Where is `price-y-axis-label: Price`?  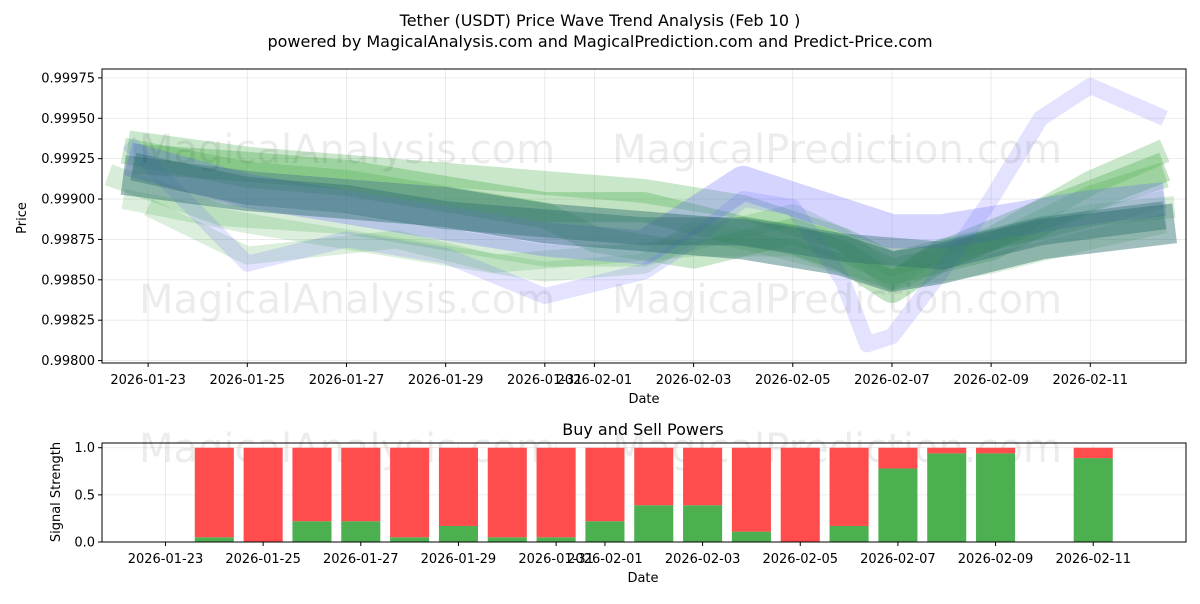 price-y-axis-label: Price is located at coordinates (22, 218).